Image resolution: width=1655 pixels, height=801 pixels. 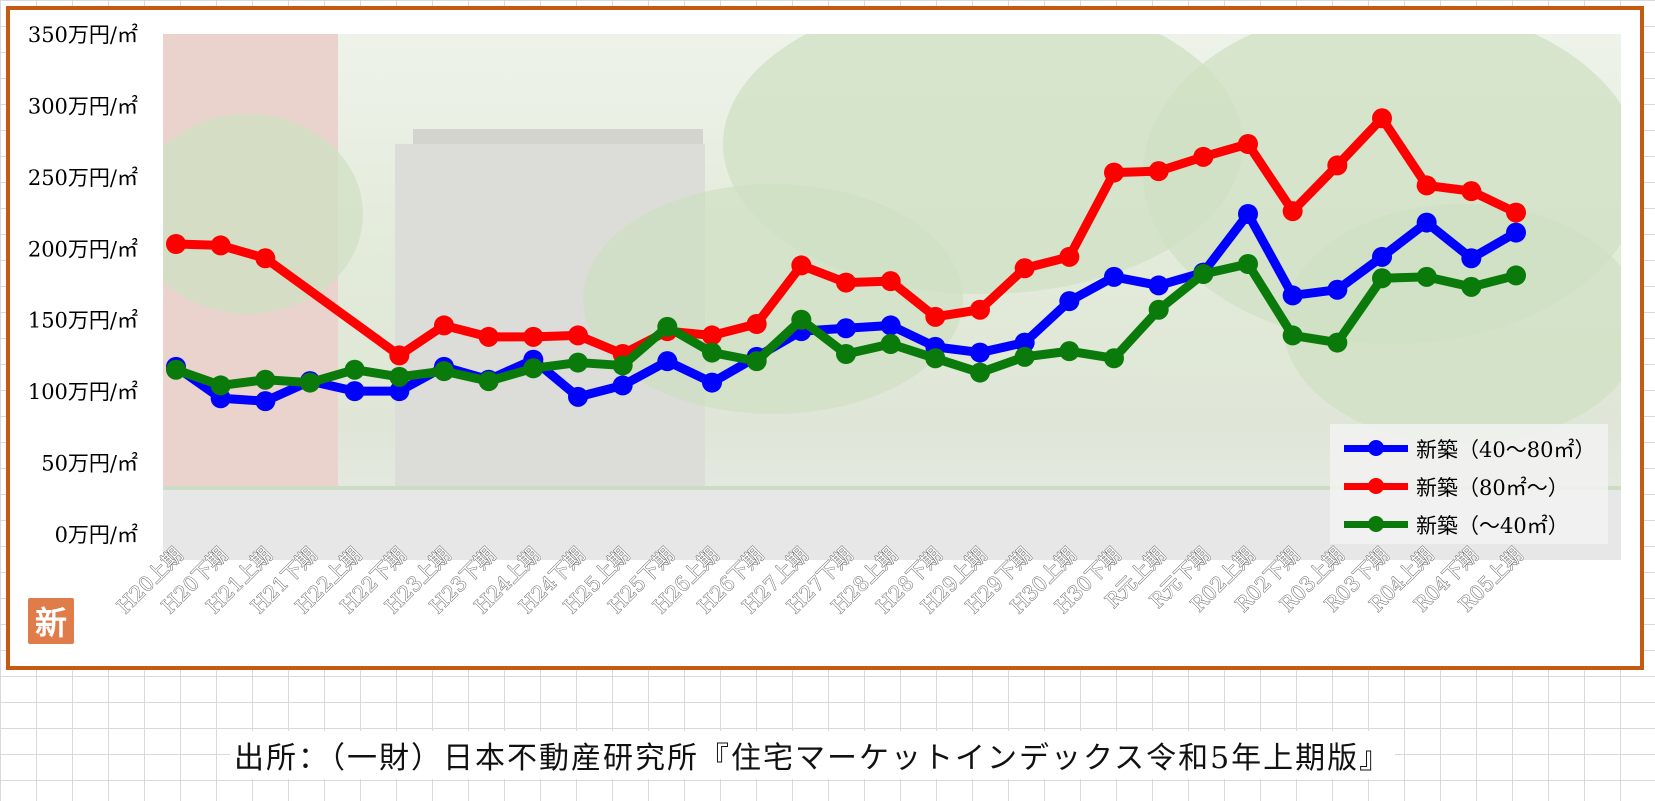 I want to click on y-tick-label: 300万円/㎡, so click(x=83, y=106).